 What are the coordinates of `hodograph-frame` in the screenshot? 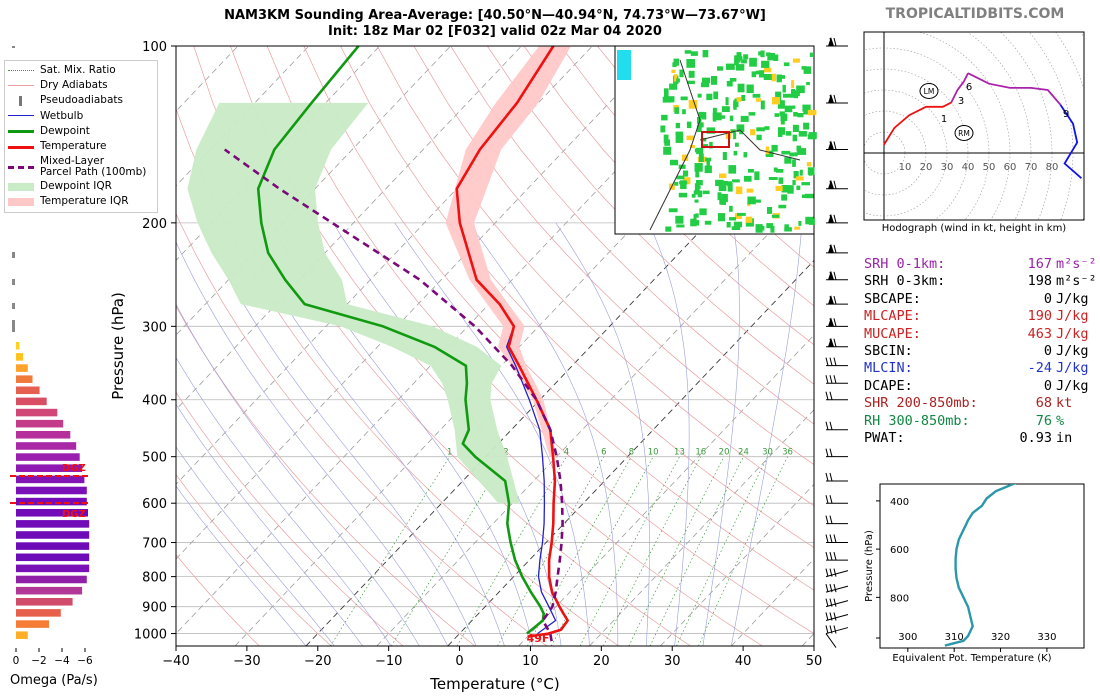 It's located at (974, 126).